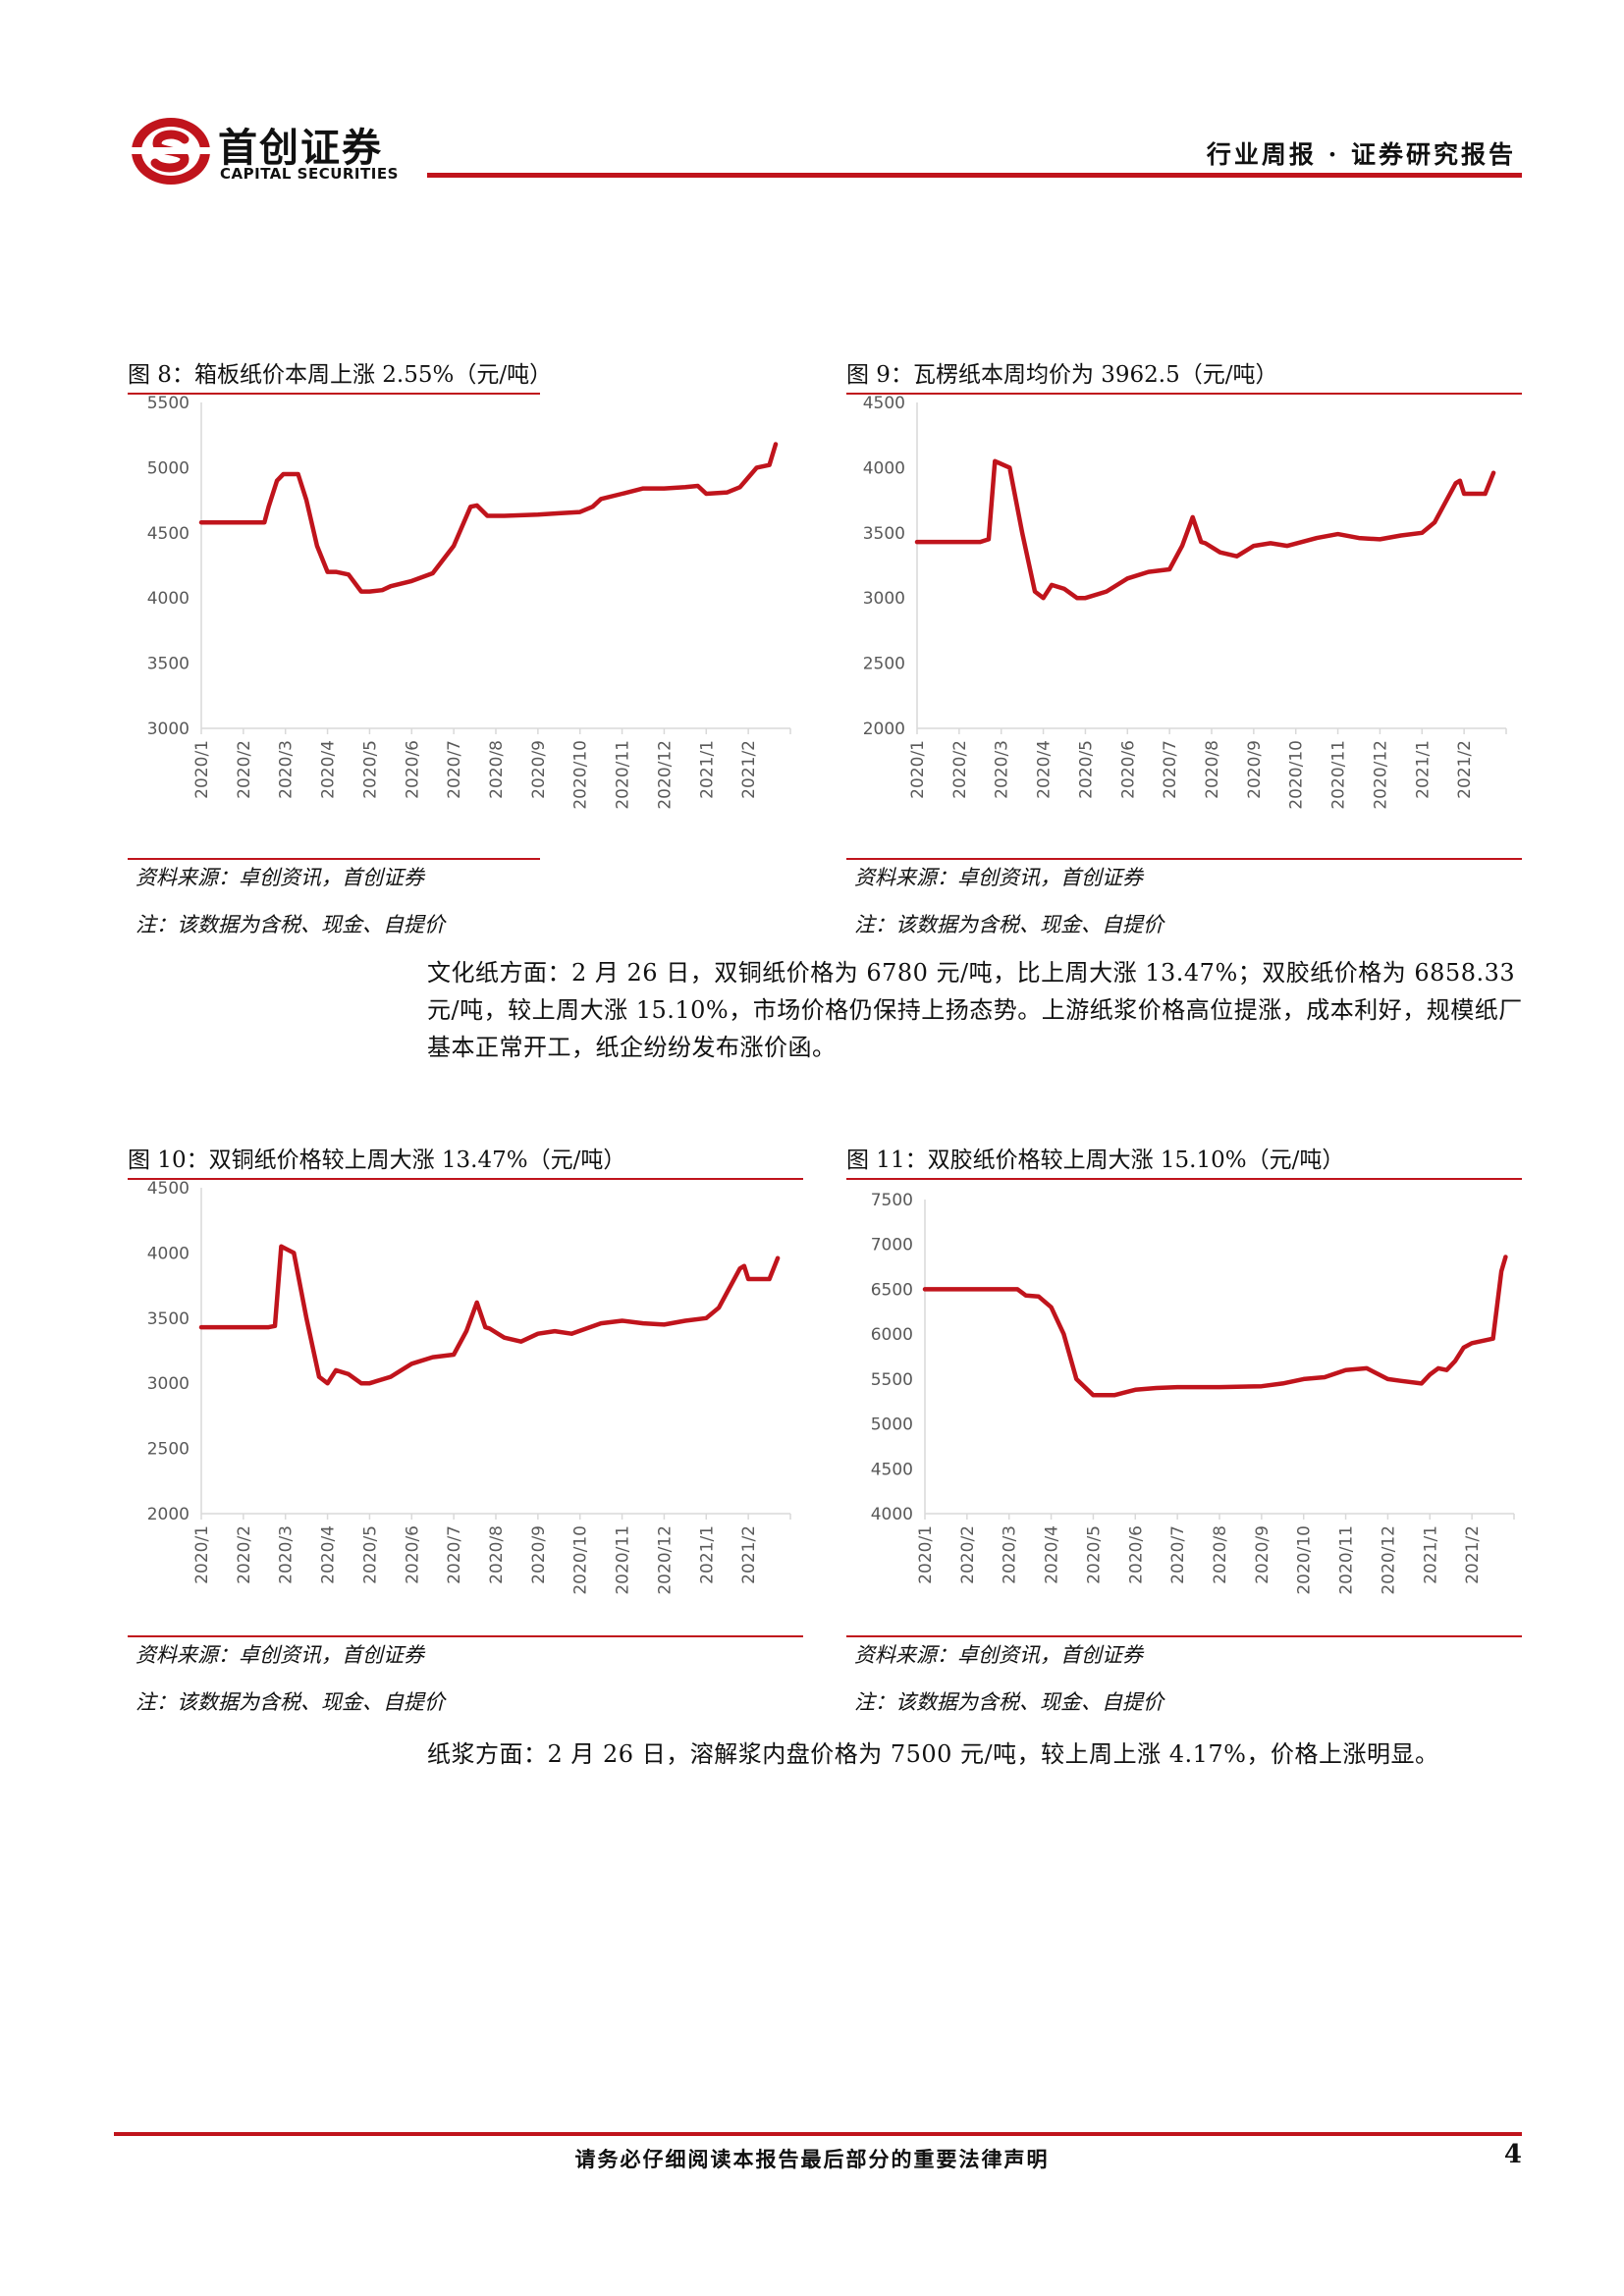 The height and width of the screenshot is (2296, 1624). I want to click on chart-title: 图 10：双铜纸价格较上周大涨 13.47%（元/吨）, so click(465, 1162).